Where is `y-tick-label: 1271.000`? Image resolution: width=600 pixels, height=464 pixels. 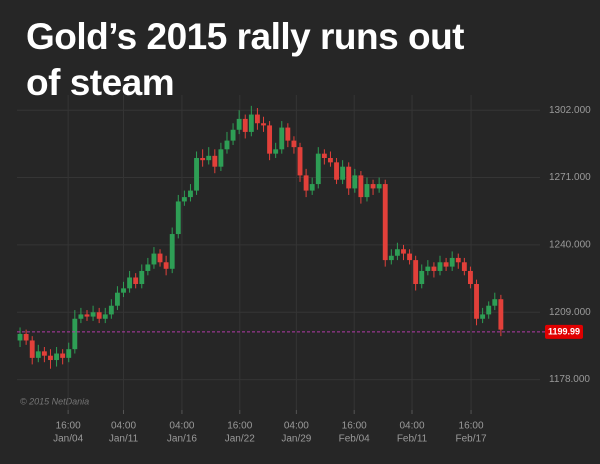
y-tick-label: 1271.000 is located at coordinates (570, 177).